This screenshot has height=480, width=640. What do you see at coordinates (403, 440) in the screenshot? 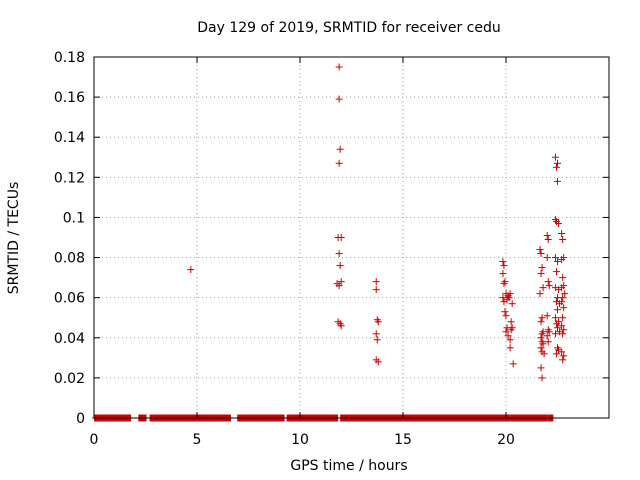
I see `x-tick-label: 15` at bounding box center [403, 440].